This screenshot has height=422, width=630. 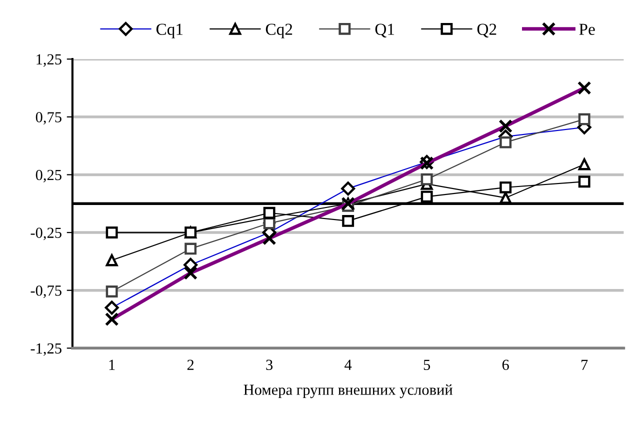 What do you see at coordinates (269, 365) in the screenshot?
I see `x-tick-label: 3` at bounding box center [269, 365].